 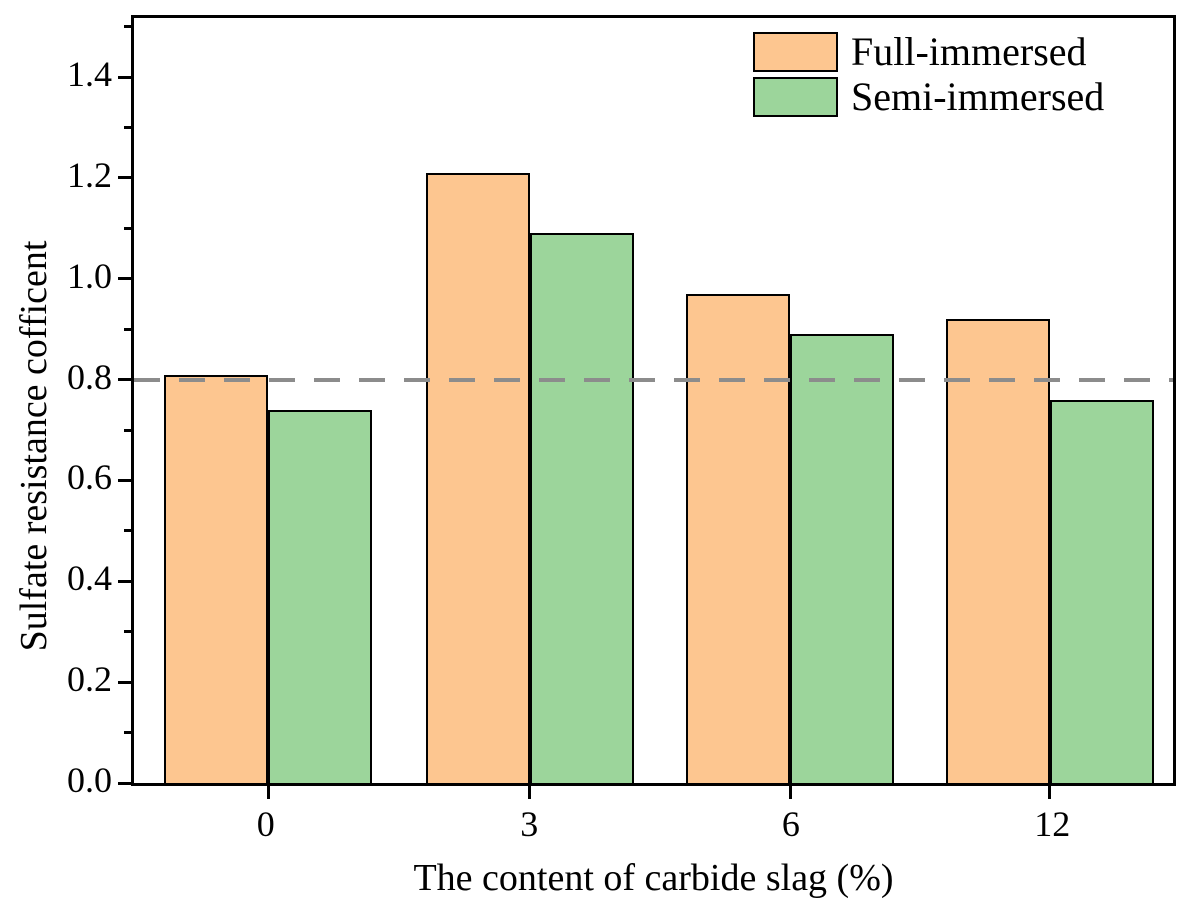 I want to click on y-tick-label: 1.4, so click(x=89, y=74).